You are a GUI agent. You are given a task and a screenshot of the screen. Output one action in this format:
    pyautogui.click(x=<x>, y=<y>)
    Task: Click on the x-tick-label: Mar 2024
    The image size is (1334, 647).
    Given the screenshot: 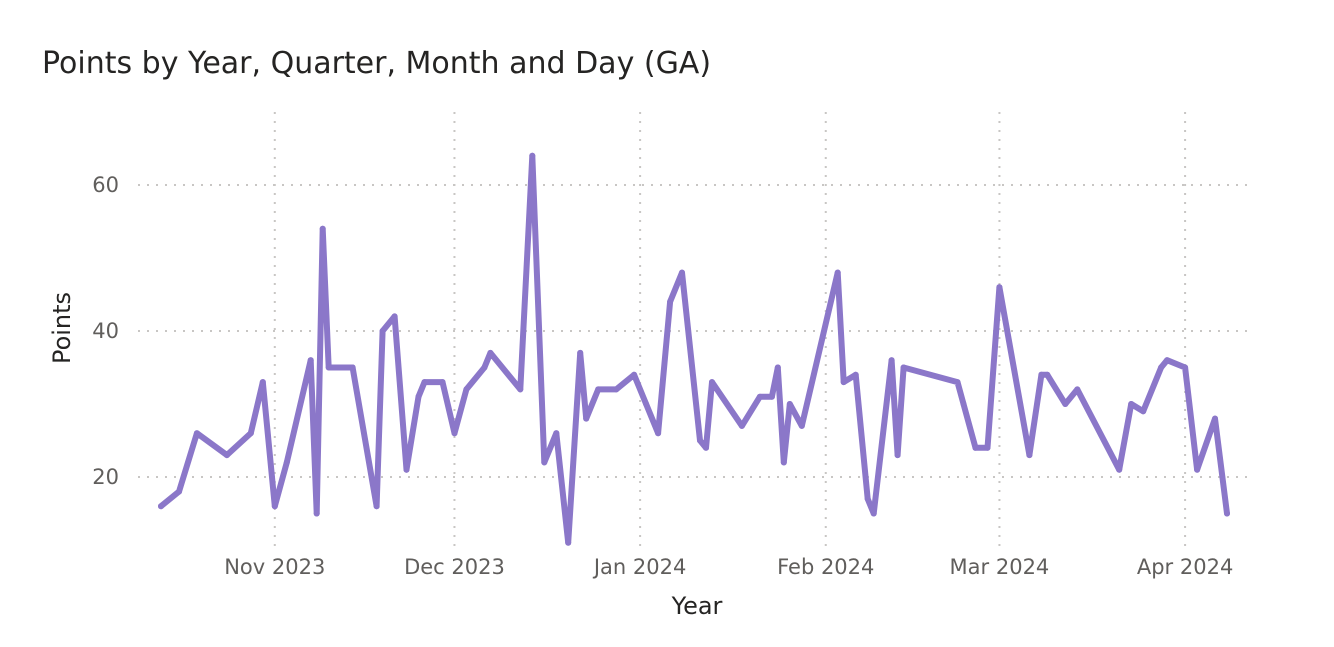 What is the action you would take?
    pyautogui.click(x=1000, y=567)
    